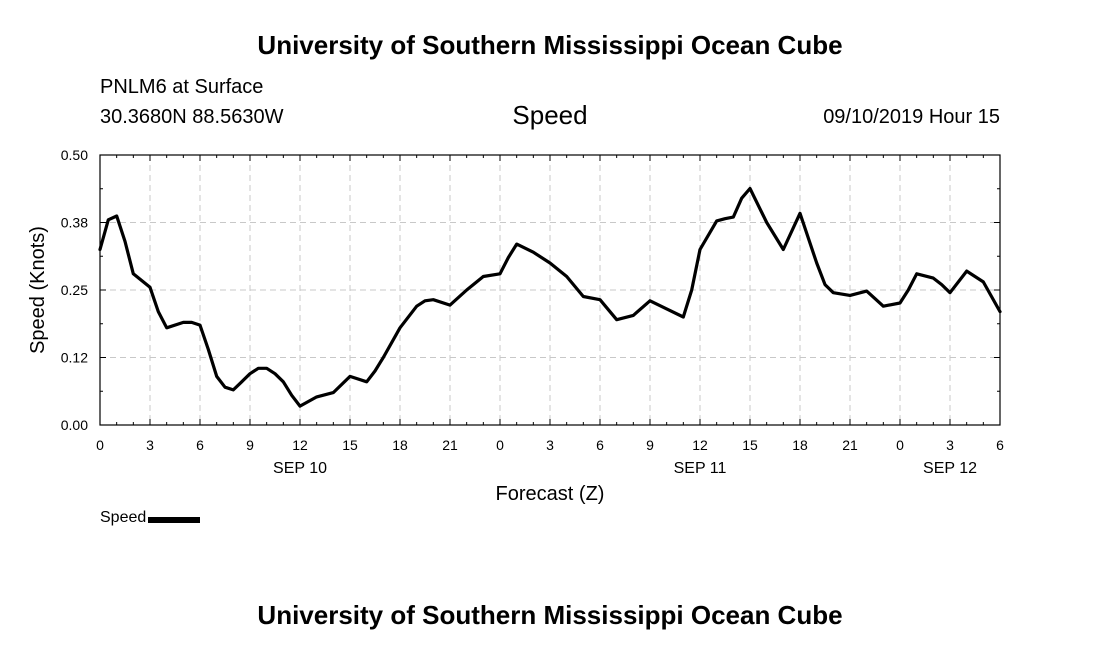 The width and height of the screenshot is (1100, 650). Describe the element at coordinates (74, 155) in the screenshot. I see `y-tick-label: 0.50` at that location.